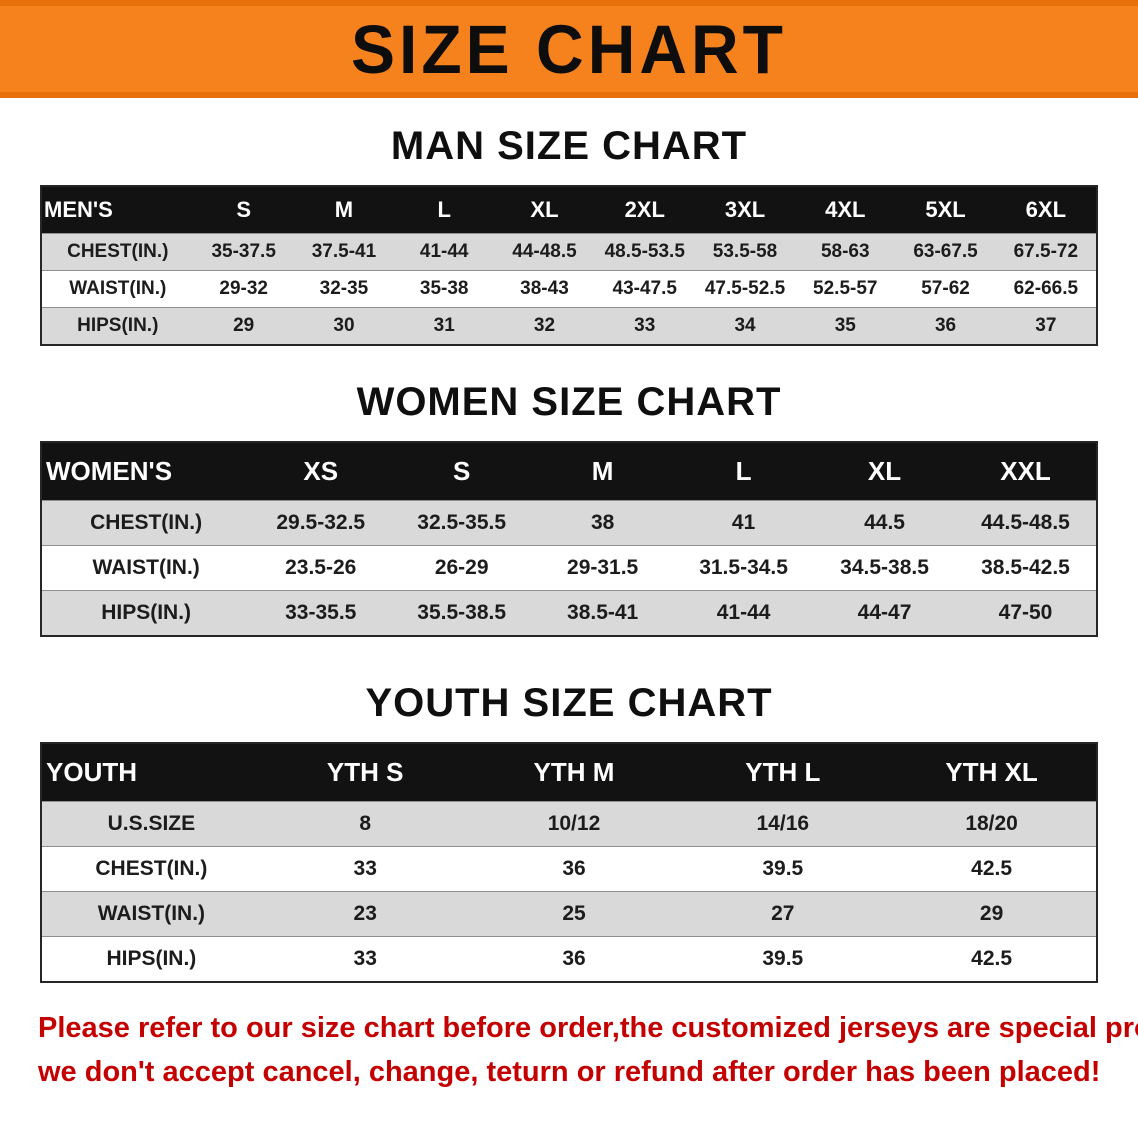 The height and width of the screenshot is (1132, 1138). I want to click on size-value-cell: 44.5, so click(885, 523).